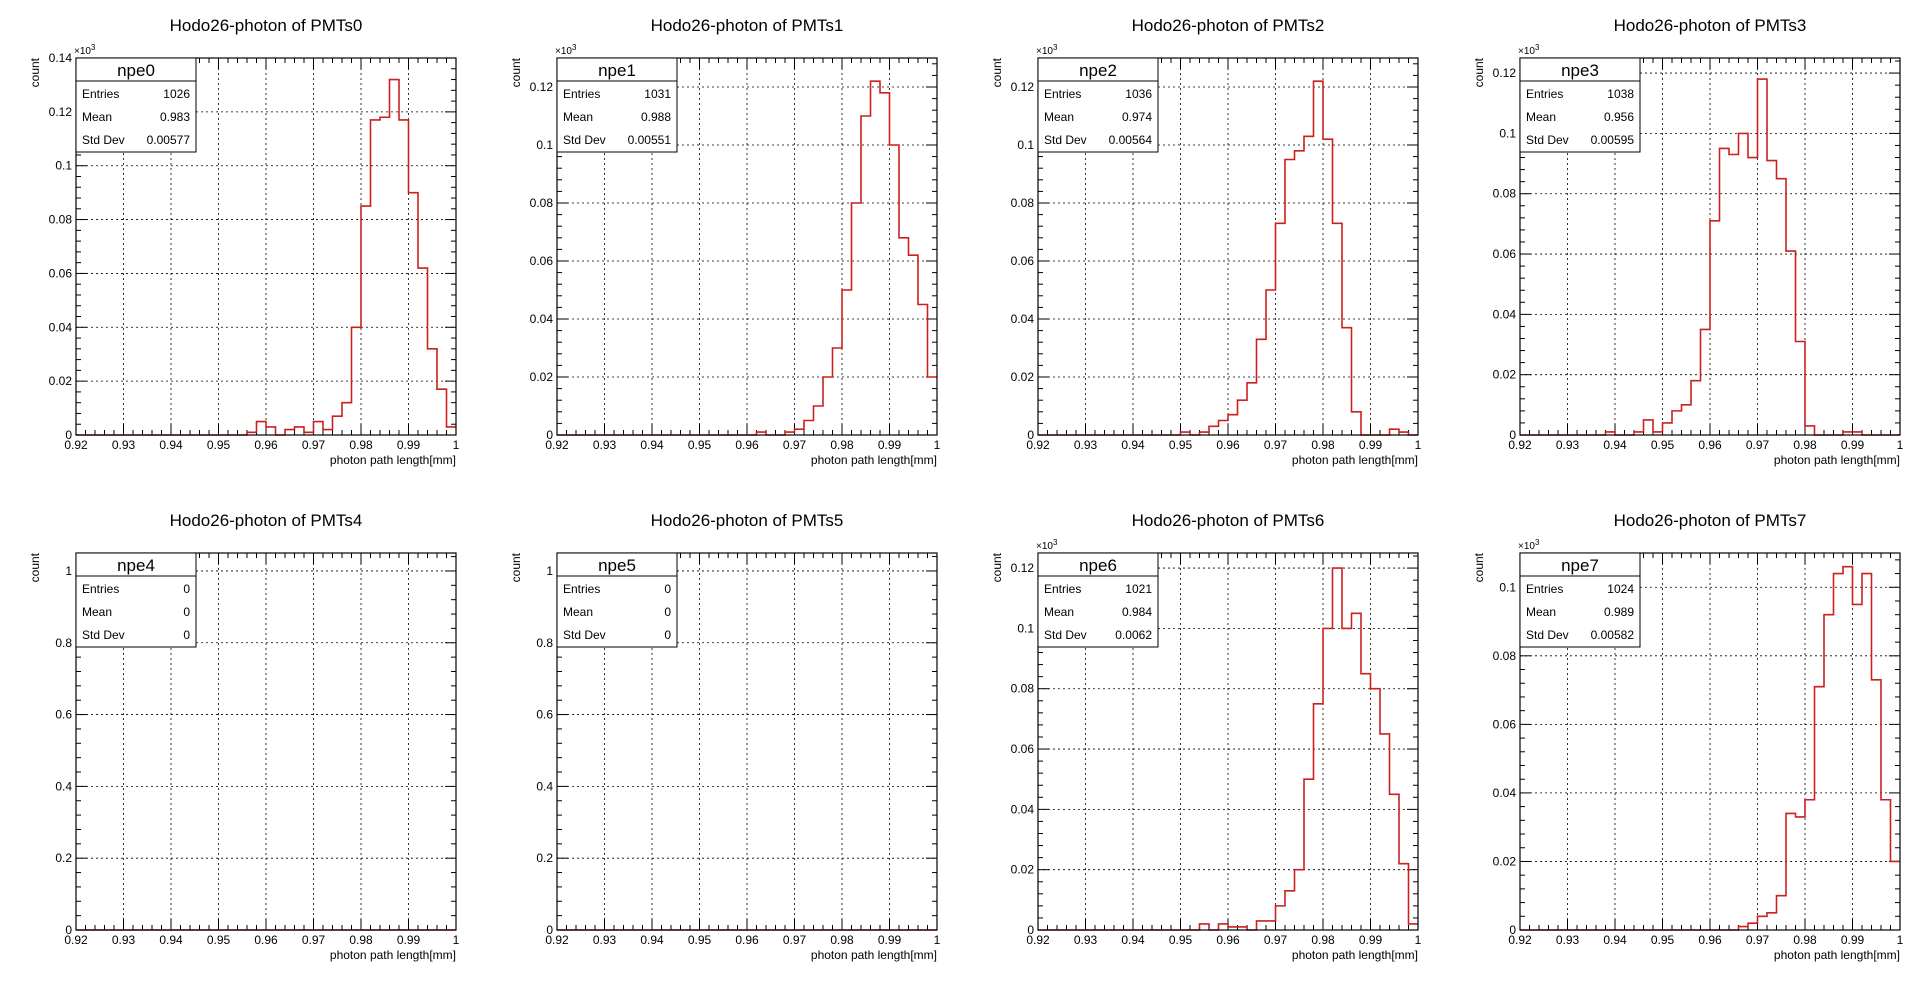 The width and height of the screenshot is (1918, 984). Describe the element at coordinates (1228, 25) in the screenshot. I see `chart-title: Hodo26-photon of PMTs2` at that location.